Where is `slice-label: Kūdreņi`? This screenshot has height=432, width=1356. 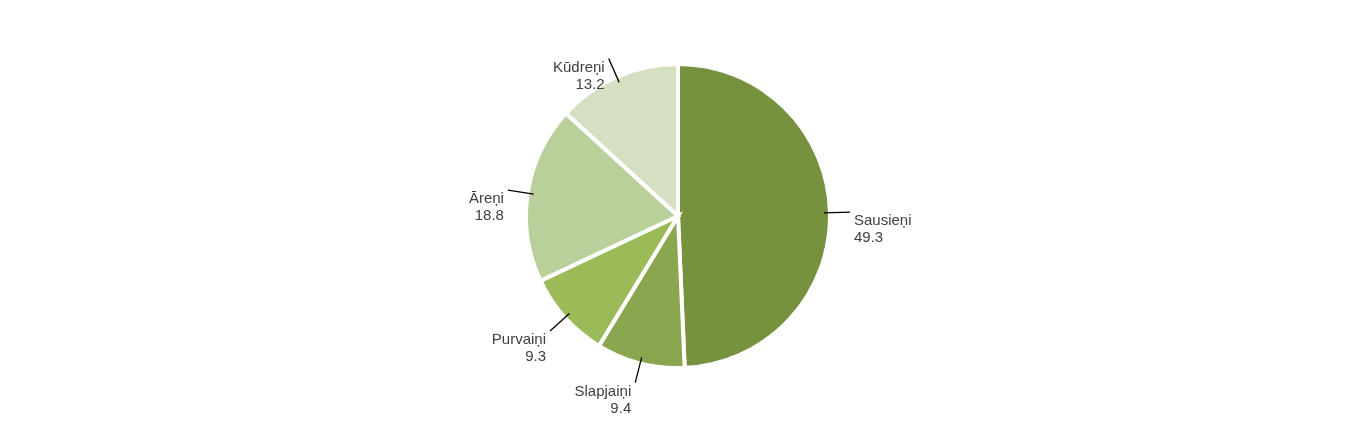
slice-label: Kūdreņi is located at coordinates (579, 66).